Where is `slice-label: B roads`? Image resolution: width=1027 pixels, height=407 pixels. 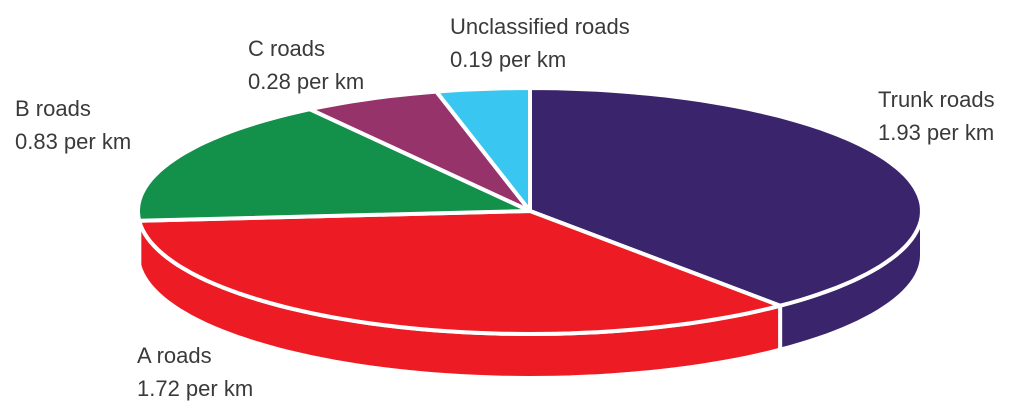 slice-label: B roads is located at coordinates (53, 108).